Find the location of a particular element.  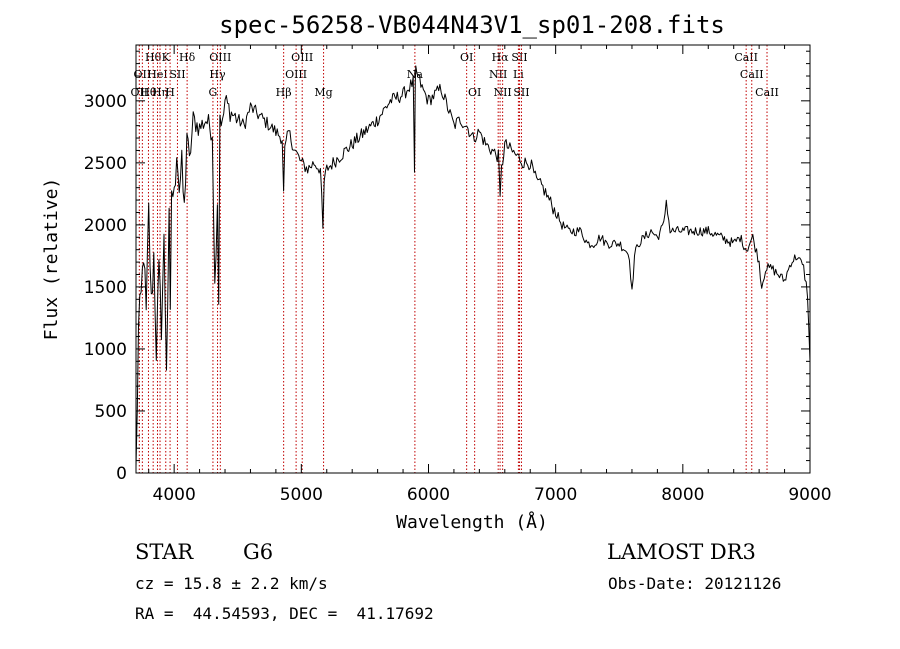

observation-date: Obs-Date: 20121126 is located at coordinates (695, 583).